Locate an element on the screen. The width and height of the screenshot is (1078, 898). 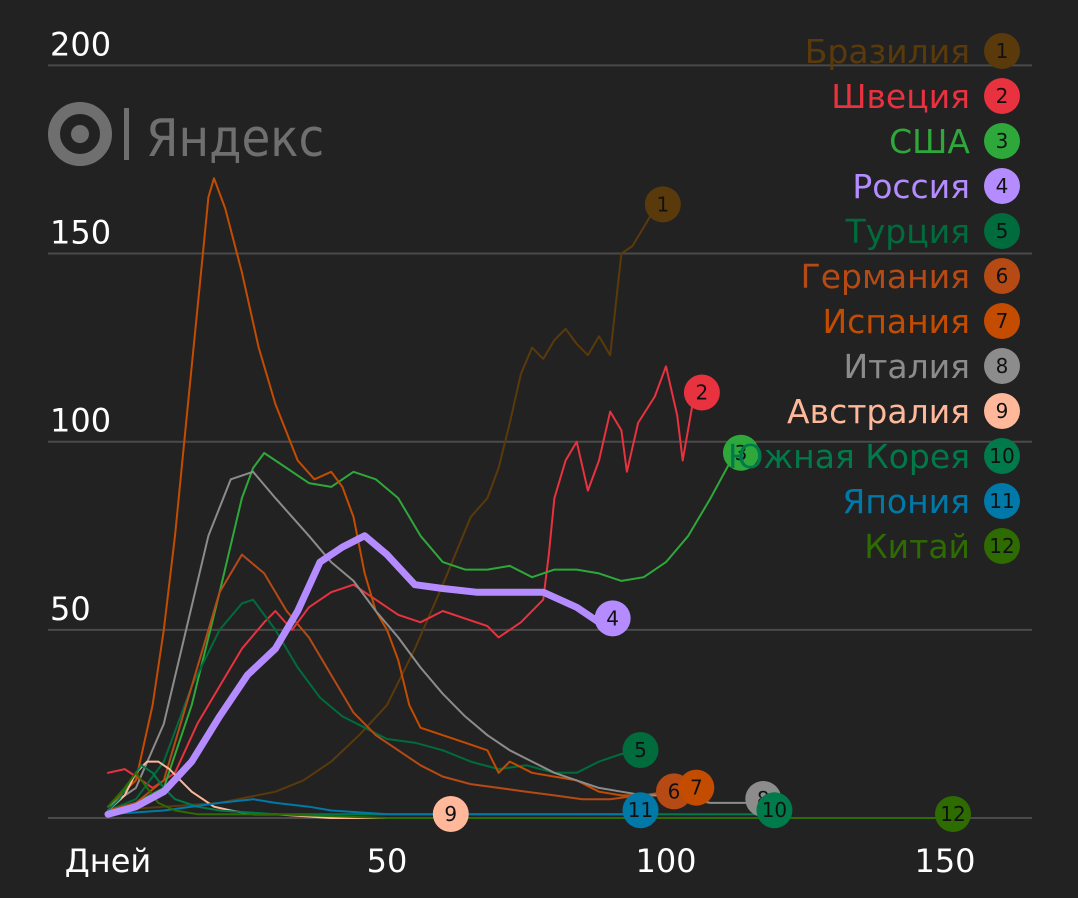
end-marker-1: 1 is located at coordinates (662, 204).